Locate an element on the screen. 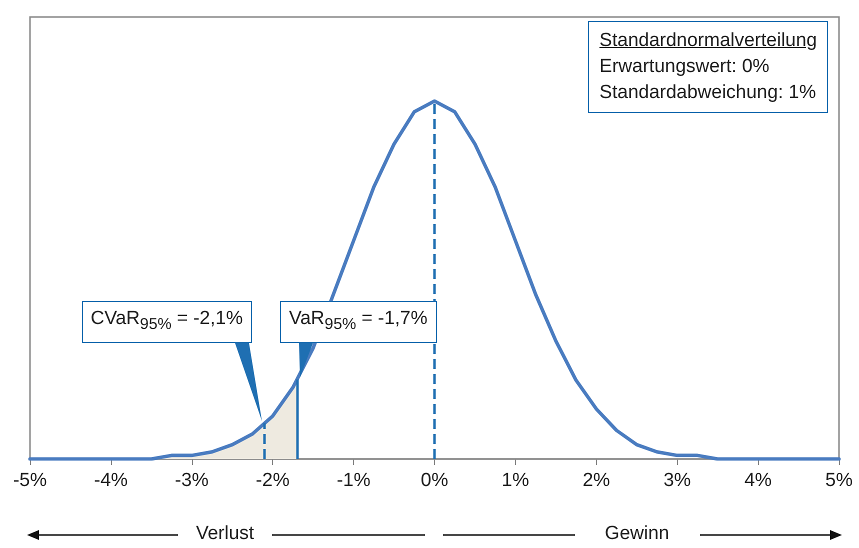 The image size is (859, 548). x-tick-label: 5% is located at coordinates (839, 480).